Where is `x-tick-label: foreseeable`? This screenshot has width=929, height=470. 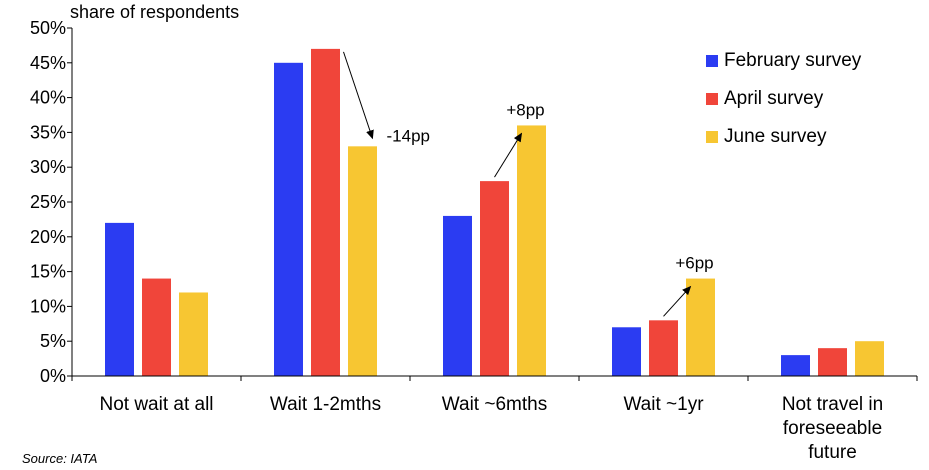
x-tick-label: foreseeable is located at coordinates (832, 428).